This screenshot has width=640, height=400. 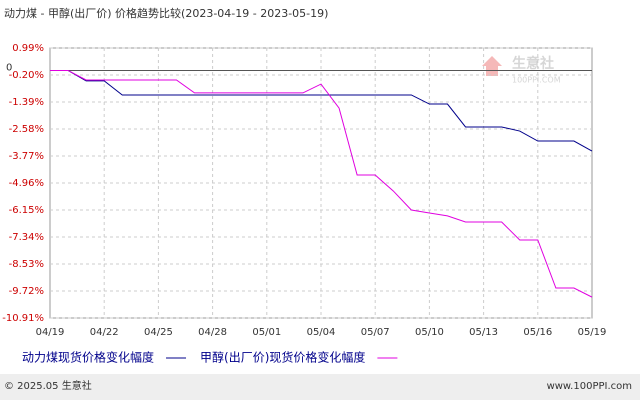 I want to click on y-tick-label: 0.99%, so click(x=28, y=48).